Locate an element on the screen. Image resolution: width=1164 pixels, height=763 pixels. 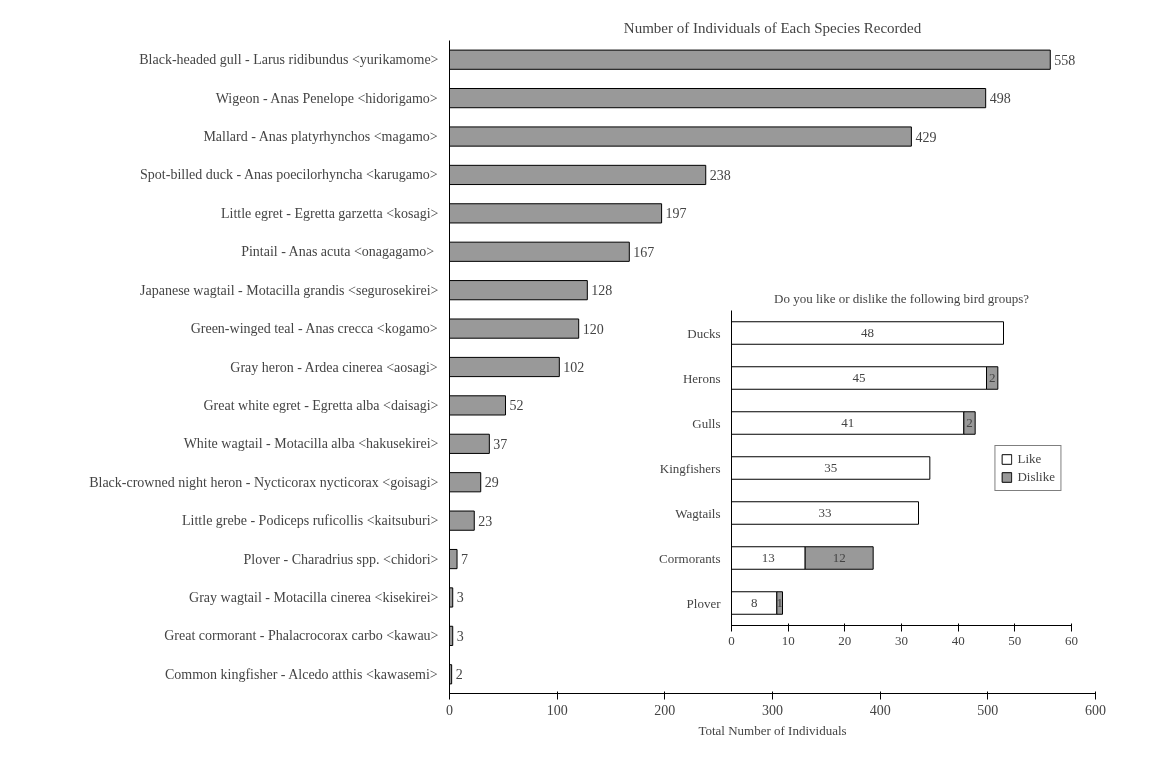
y-tick-label: Gray wagtail - Motacilla cinerea <kisekirei> is located at coordinates (314, 597).